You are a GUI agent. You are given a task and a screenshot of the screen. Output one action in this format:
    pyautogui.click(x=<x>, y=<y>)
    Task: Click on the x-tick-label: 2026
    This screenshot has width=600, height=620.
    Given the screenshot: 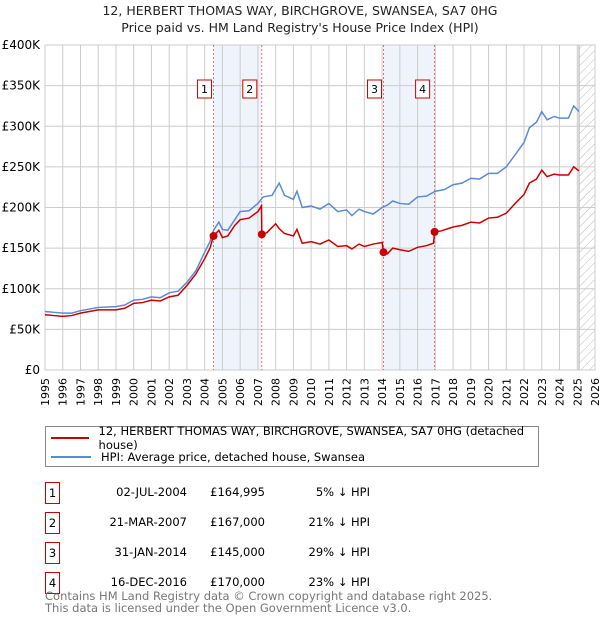 What is the action you would take?
    pyautogui.click(x=594, y=392)
    